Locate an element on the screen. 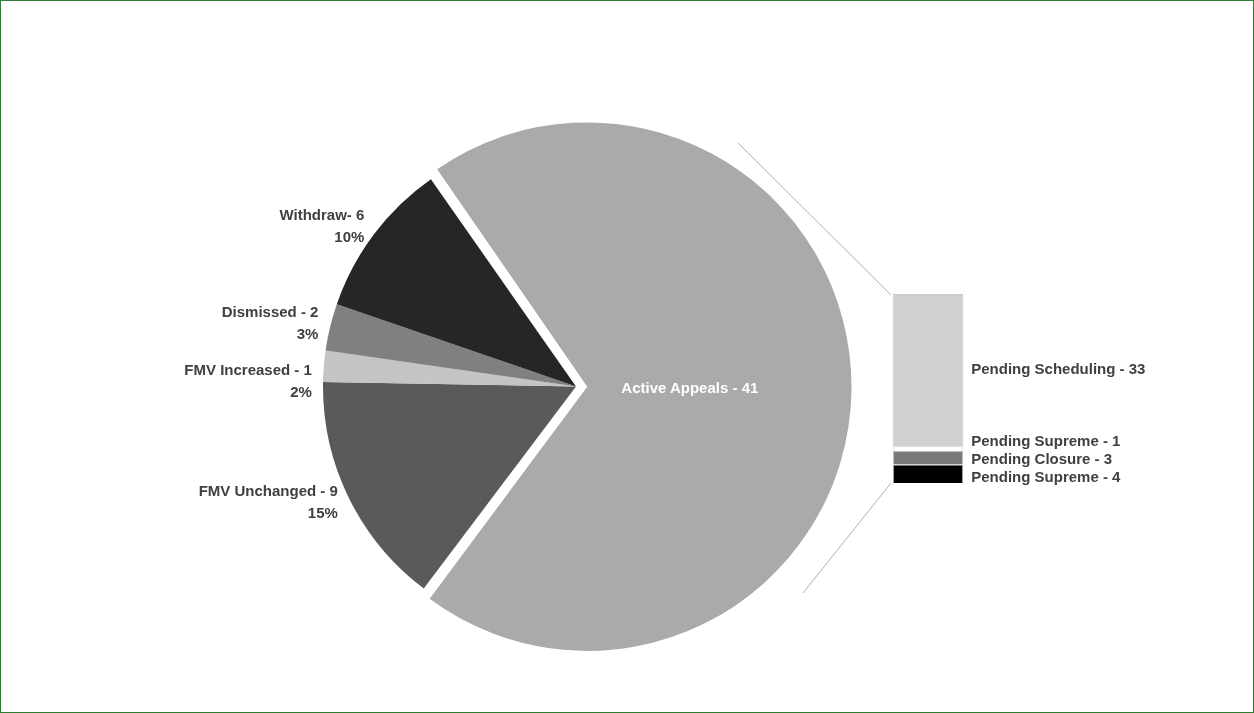 The image size is (1254, 713). series-label: Pending Scheduling - 33 is located at coordinates (1058, 369).